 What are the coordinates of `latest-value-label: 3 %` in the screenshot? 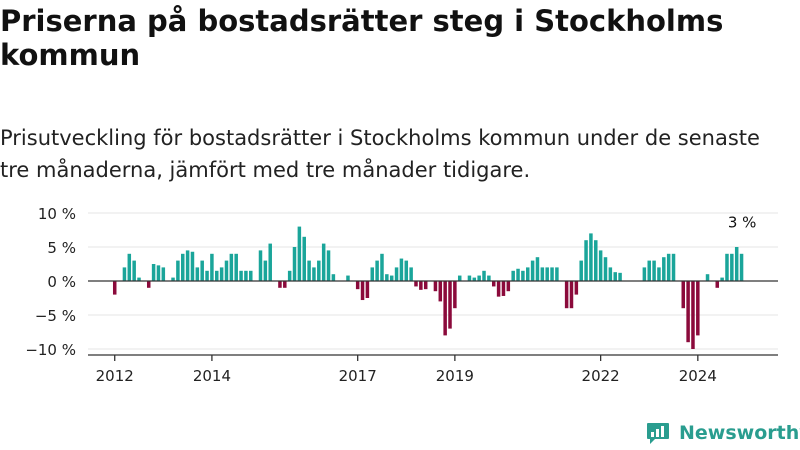 It's located at (742, 223).